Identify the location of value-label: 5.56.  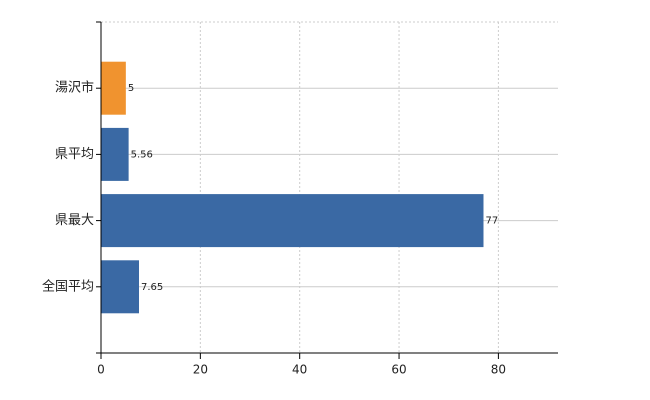
(142, 154).